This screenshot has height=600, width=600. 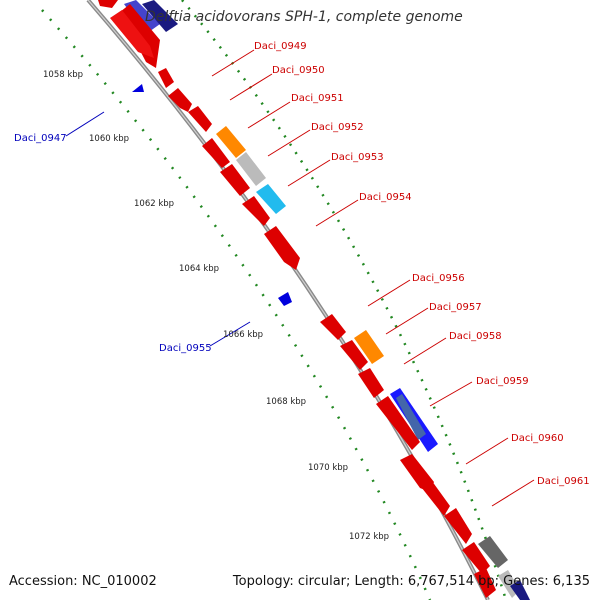 What do you see at coordinates (357, 157) in the screenshot?
I see `gene-label: Daci_0953` at bounding box center [357, 157].